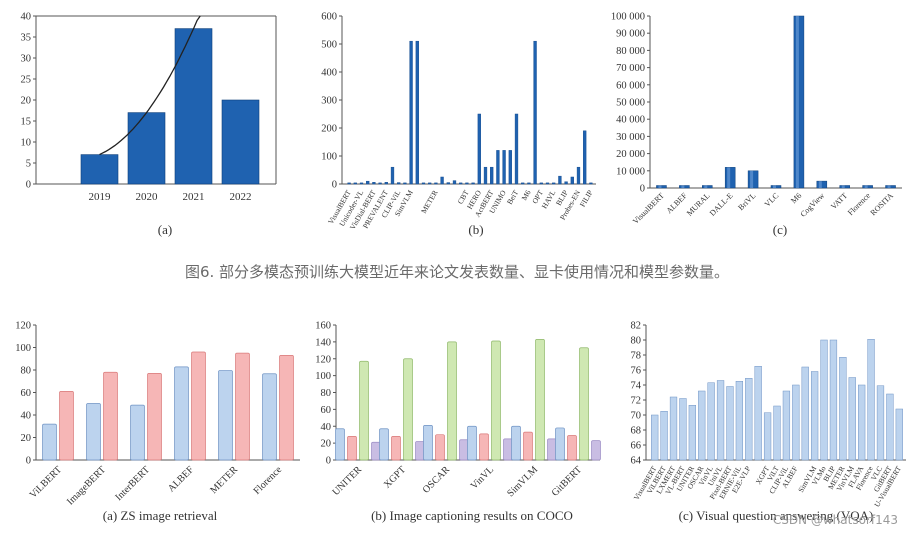 This screenshot has height=542, width=914. I want to click on watermark: CSDN @whatsorf143, so click(835, 520).